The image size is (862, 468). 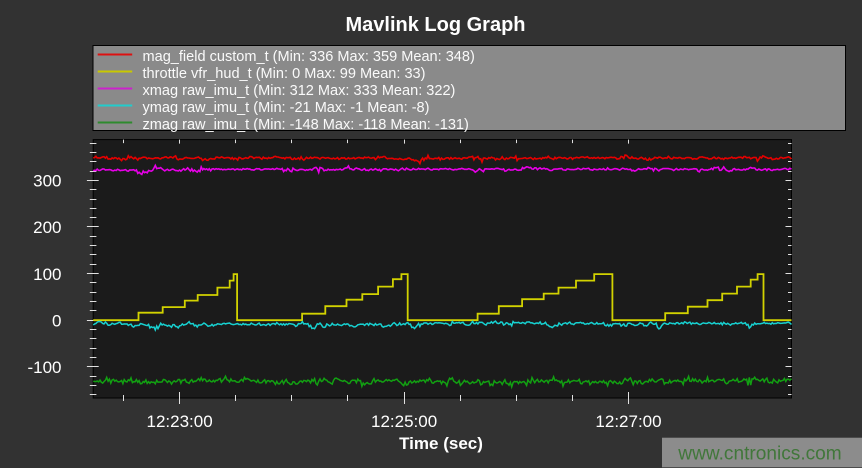 I want to click on svg-text: Time (sec), so click(x=441, y=443).